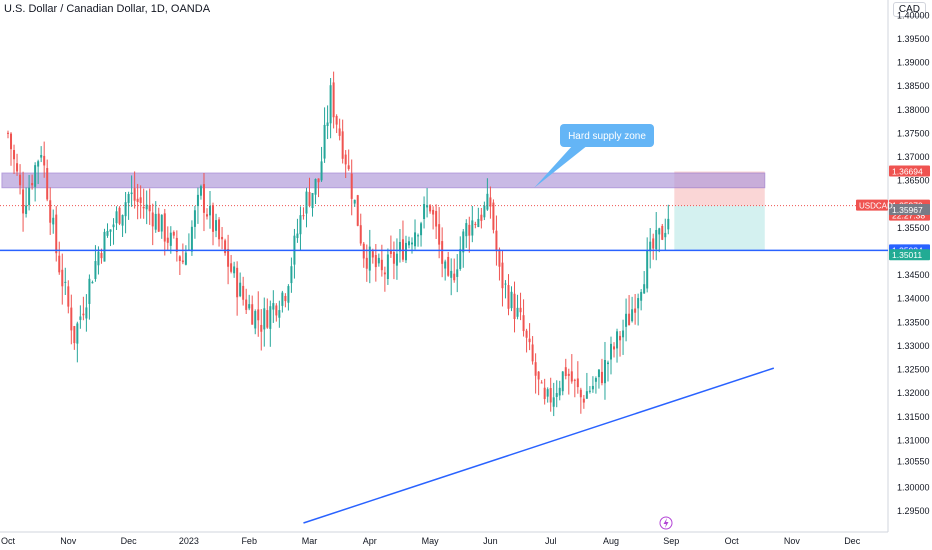 Image resolution: width=932 pixels, height=550 pixels. Describe the element at coordinates (383, 180) in the screenshot. I see `supply-zone` at that location.